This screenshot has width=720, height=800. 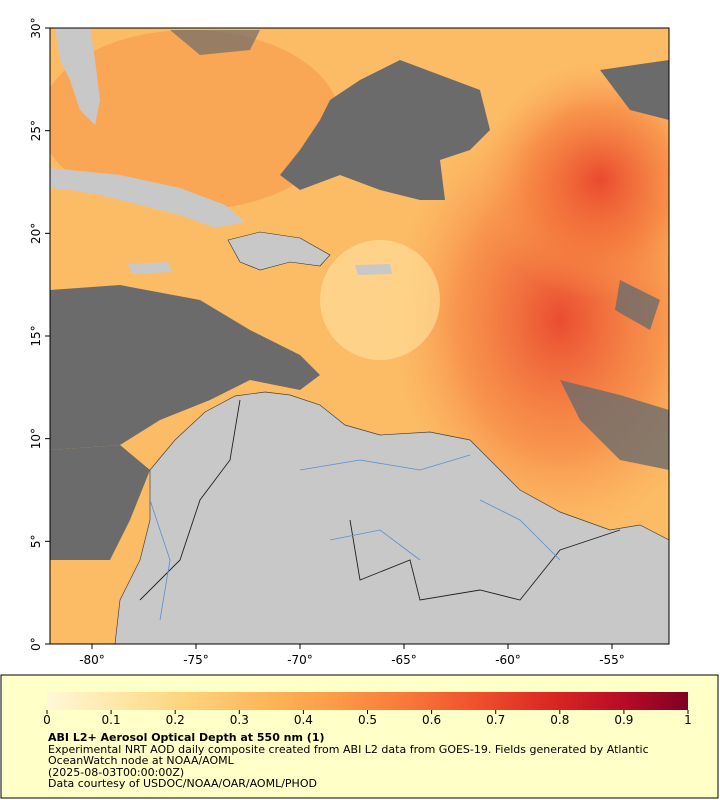 I want to click on y-tick-label: 5°, so click(x=36, y=542).